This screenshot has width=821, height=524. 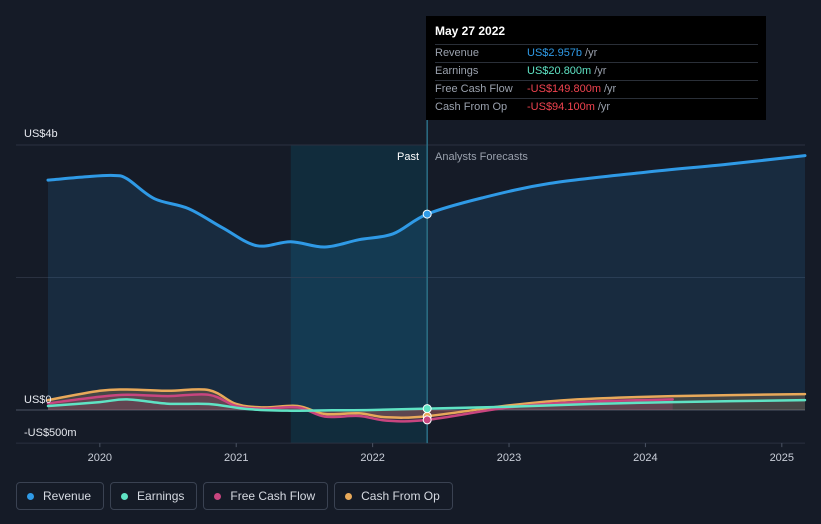 I want to click on y-label-zero: US$0, so click(x=38, y=400).